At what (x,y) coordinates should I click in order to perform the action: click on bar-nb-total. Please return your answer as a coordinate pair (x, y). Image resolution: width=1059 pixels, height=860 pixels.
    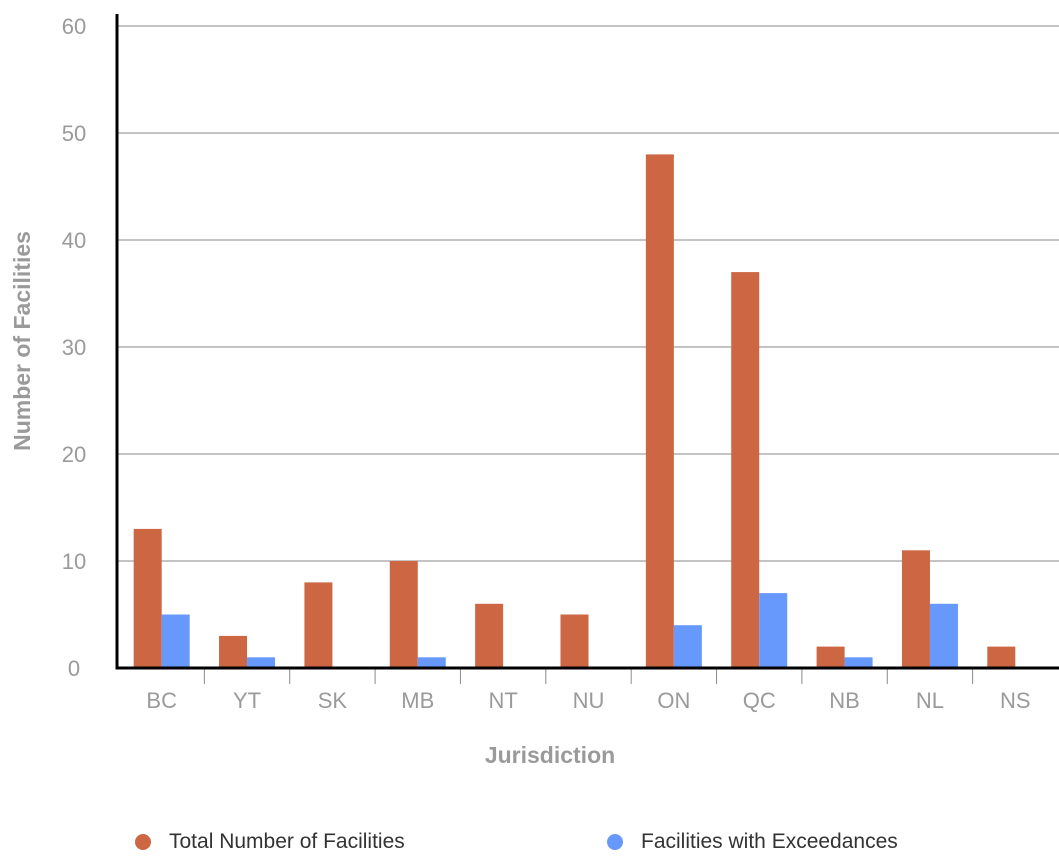
    Looking at the image, I should click on (830, 657).